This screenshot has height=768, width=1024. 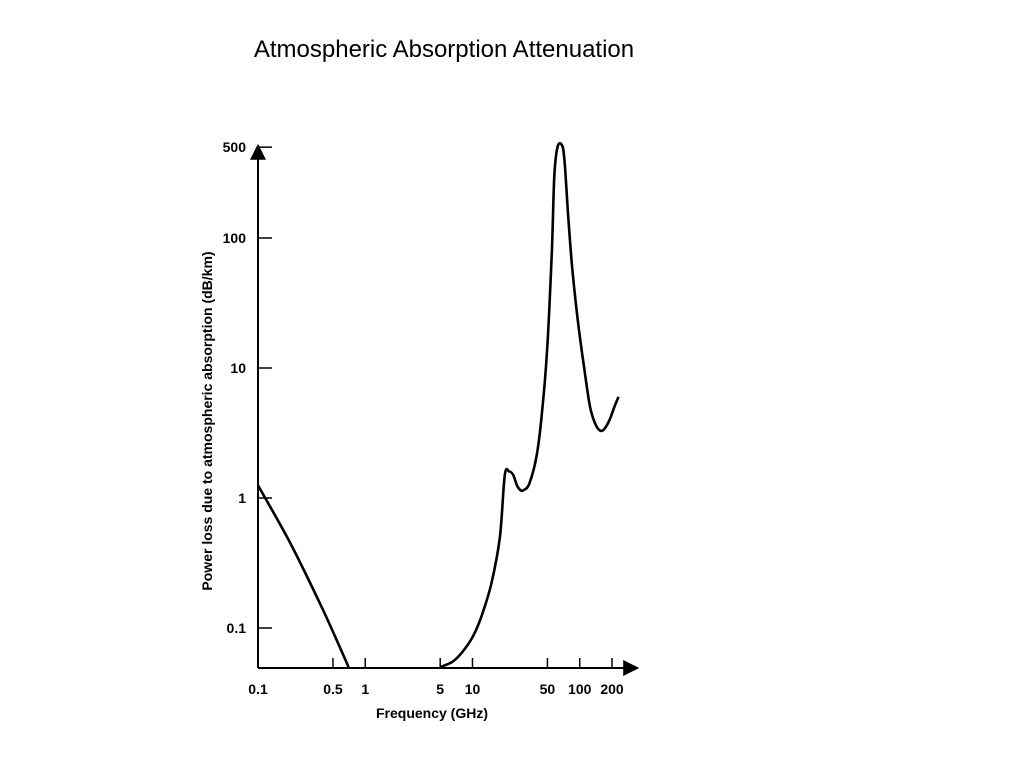 What do you see at coordinates (365, 689) in the screenshot?
I see `x-tick-label: 1` at bounding box center [365, 689].